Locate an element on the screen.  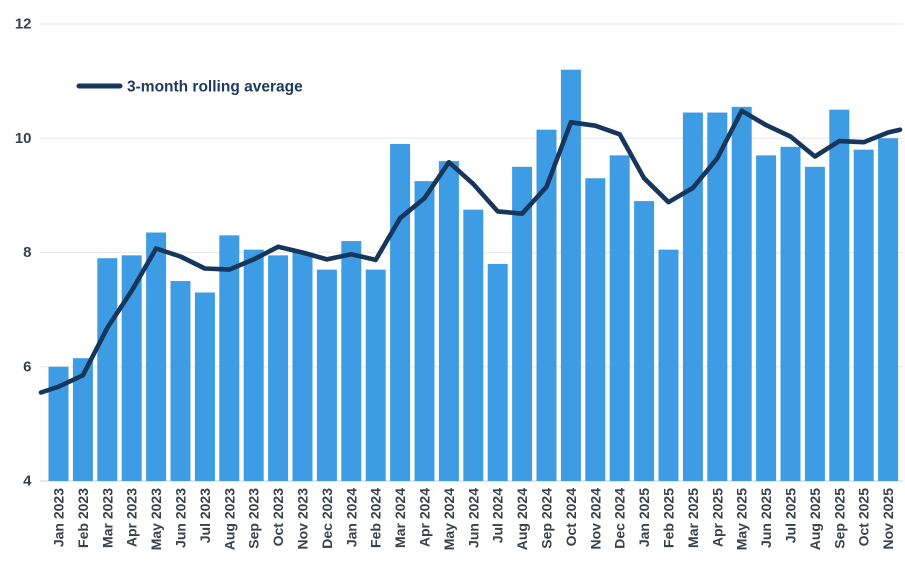
x-axis-tick-label: Jan 2025 is located at coordinates (644, 517).